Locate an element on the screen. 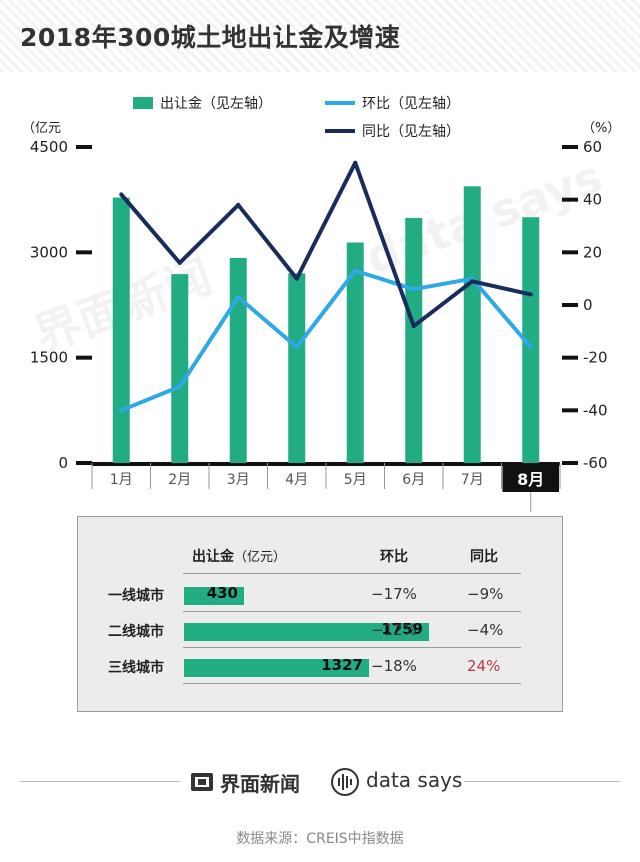  line-tb is located at coordinates (325, 244).